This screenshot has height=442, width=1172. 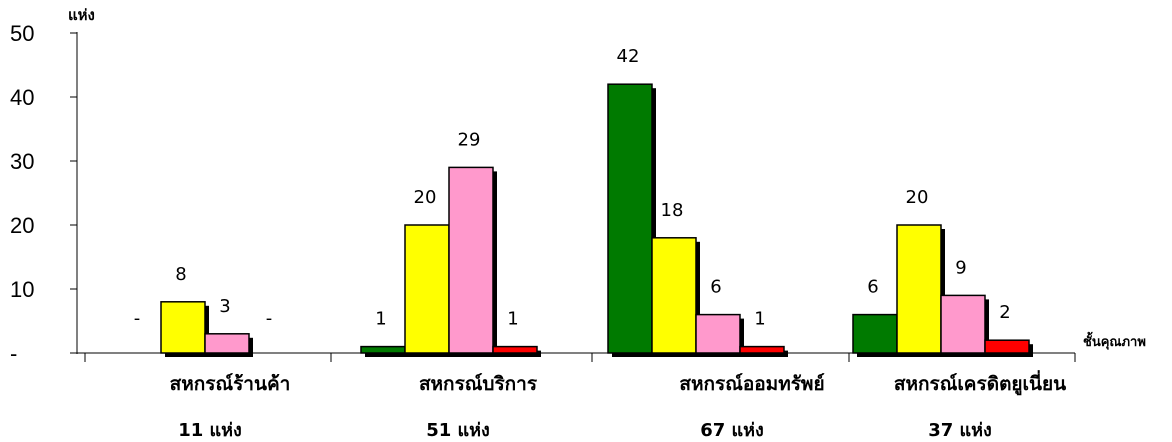 What do you see at coordinates (469, 139) in the screenshot?
I see `data-label: 29` at bounding box center [469, 139].